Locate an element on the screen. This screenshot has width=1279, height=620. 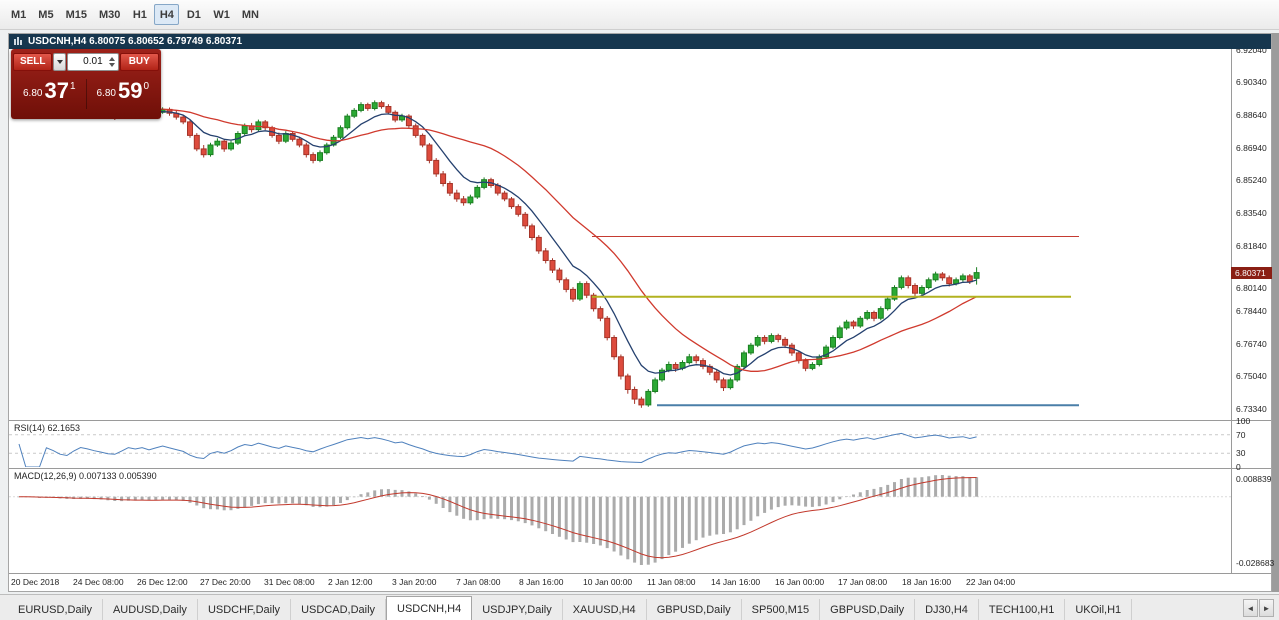
rsi-scale-label: 0 is located at coordinates (1238, 467).